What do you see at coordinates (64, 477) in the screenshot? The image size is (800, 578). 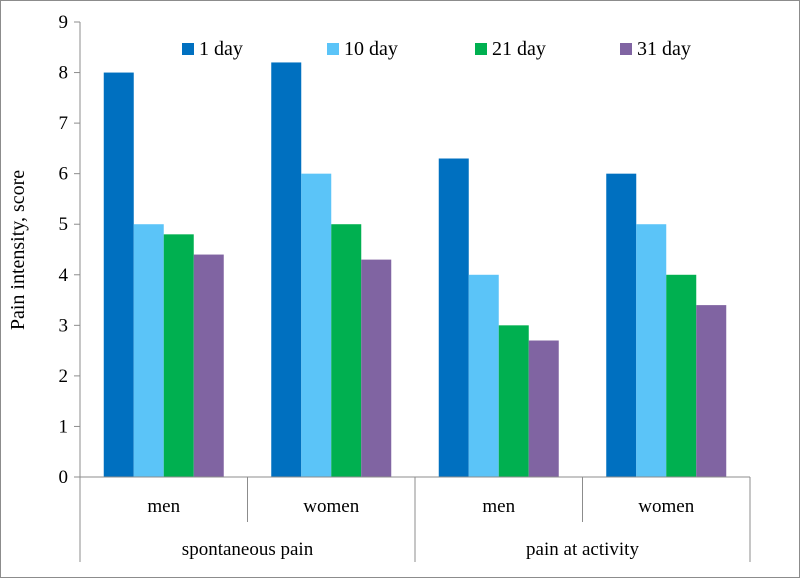 I see `y-tick-label: 0` at bounding box center [64, 477].